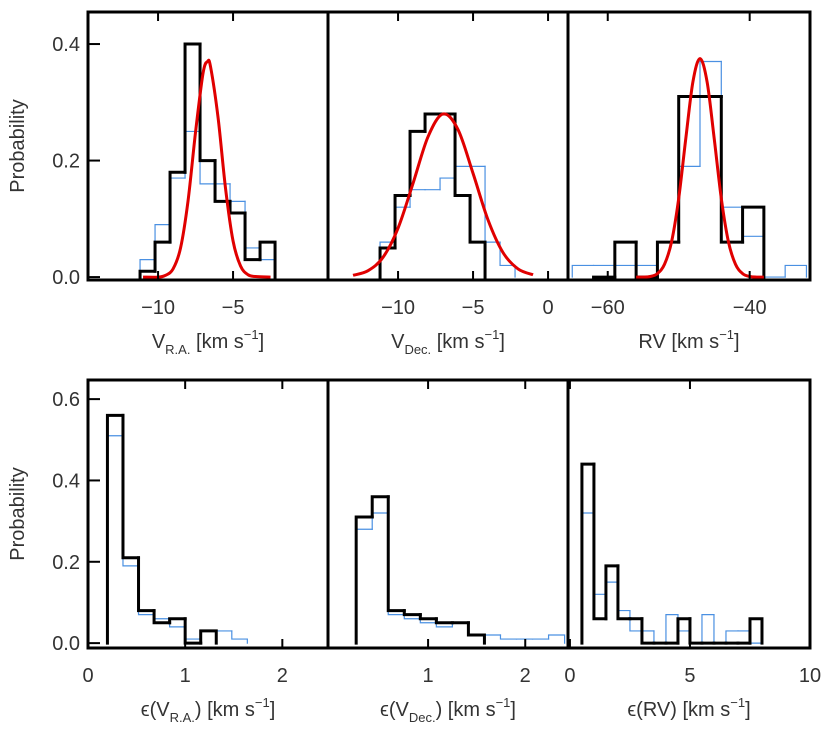 Image resolution: width=830 pixels, height=730 pixels. I want to click on x-tick-label: −40, so click(750, 308).